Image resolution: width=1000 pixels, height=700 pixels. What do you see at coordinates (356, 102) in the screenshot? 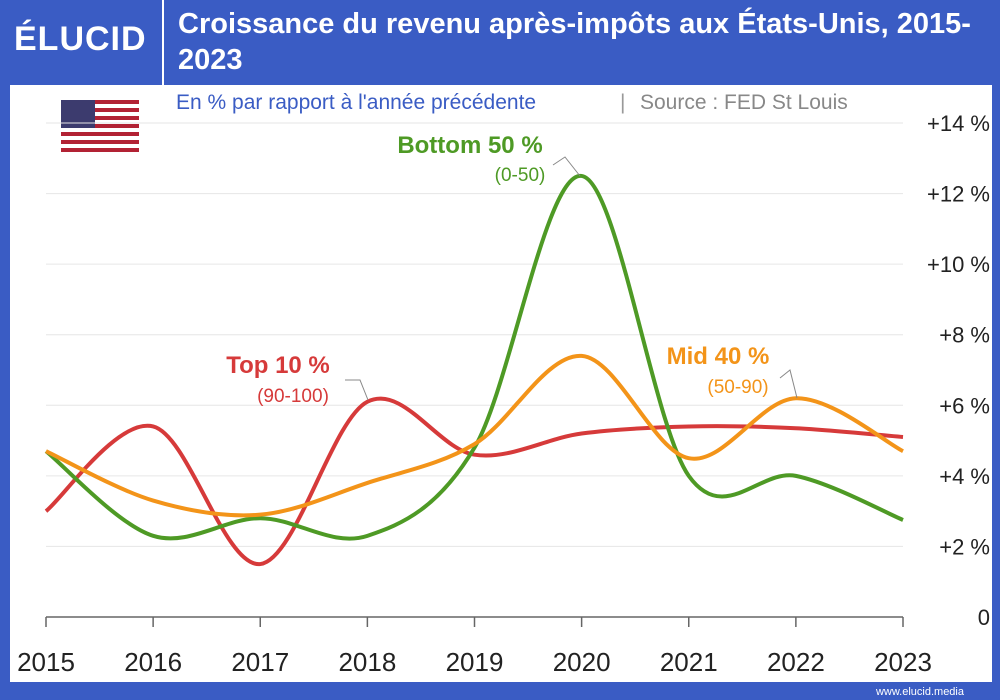
I see `subtitle: En % par rapport à l'année précédente` at bounding box center [356, 102].